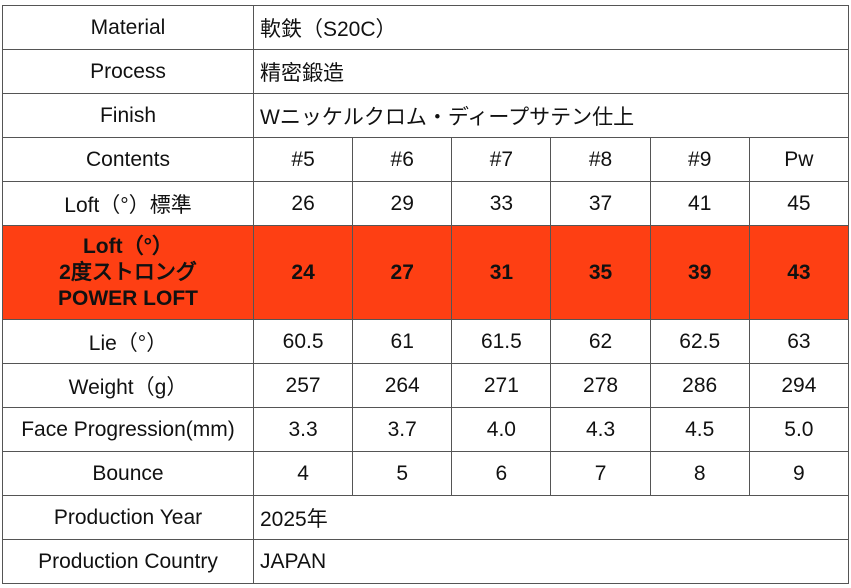 This screenshot has height=588, width=851. I want to click on cell: #7, so click(501, 159).